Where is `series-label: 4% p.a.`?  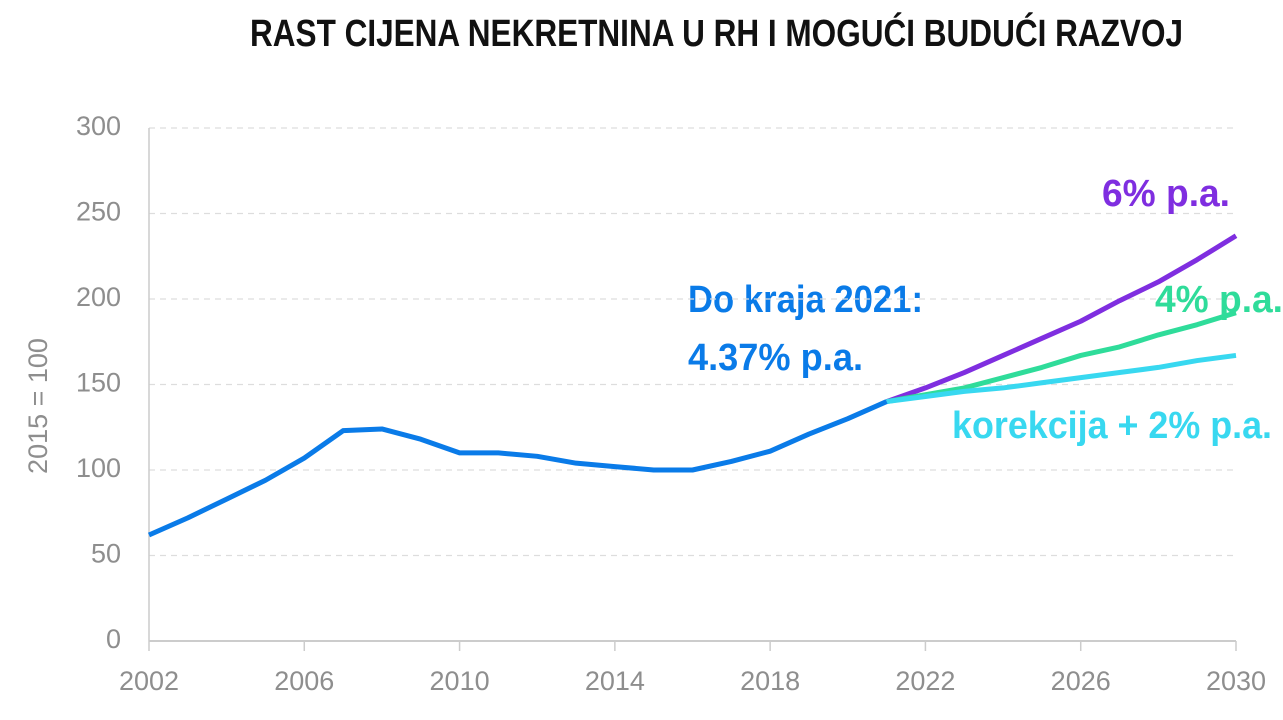 series-label: 4% p.a. is located at coordinates (1219, 300).